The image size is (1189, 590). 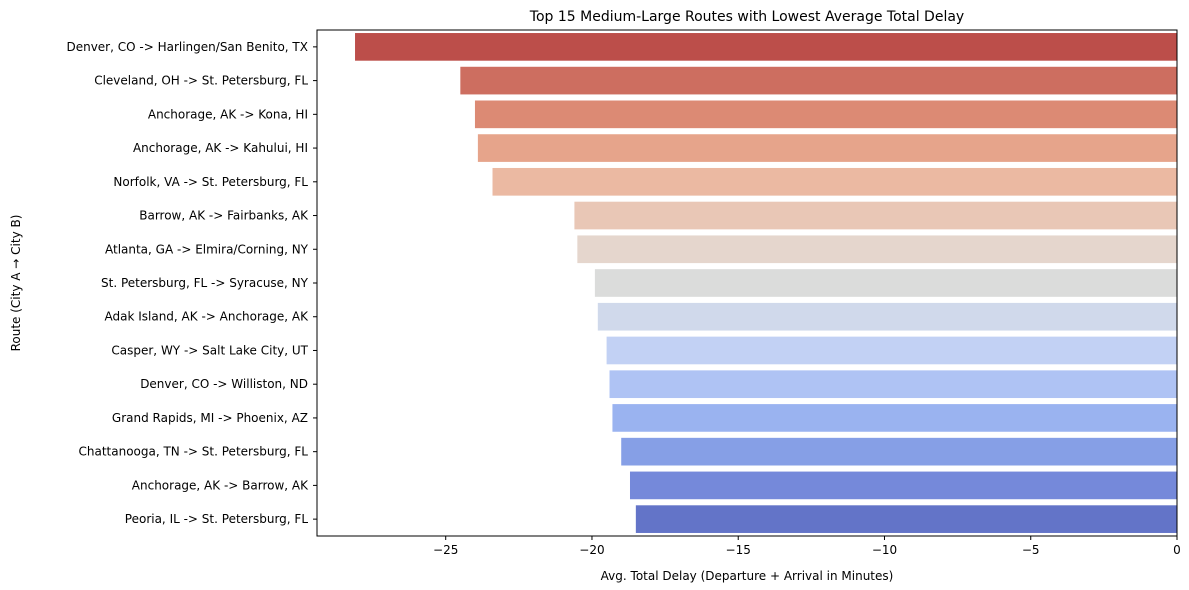 What do you see at coordinates (217, 519) in the screenshot?
I see `y-tick-label: Peoria, IL -> St. Petersburg, FL` at bounding box center [217, 519].